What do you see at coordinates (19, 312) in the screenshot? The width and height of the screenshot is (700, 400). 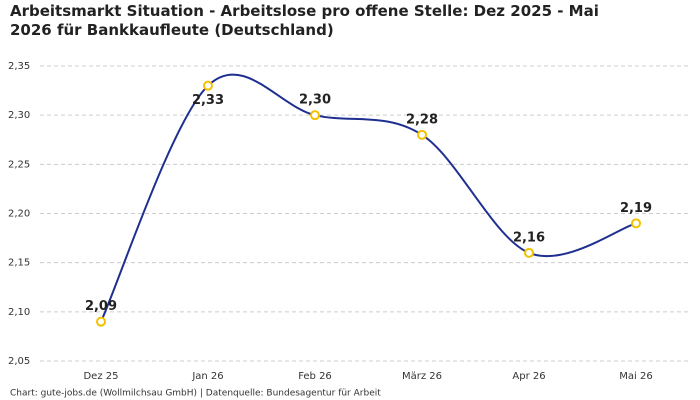 I see `y-tick-label: 2,10` at bounding box center [19, 312].